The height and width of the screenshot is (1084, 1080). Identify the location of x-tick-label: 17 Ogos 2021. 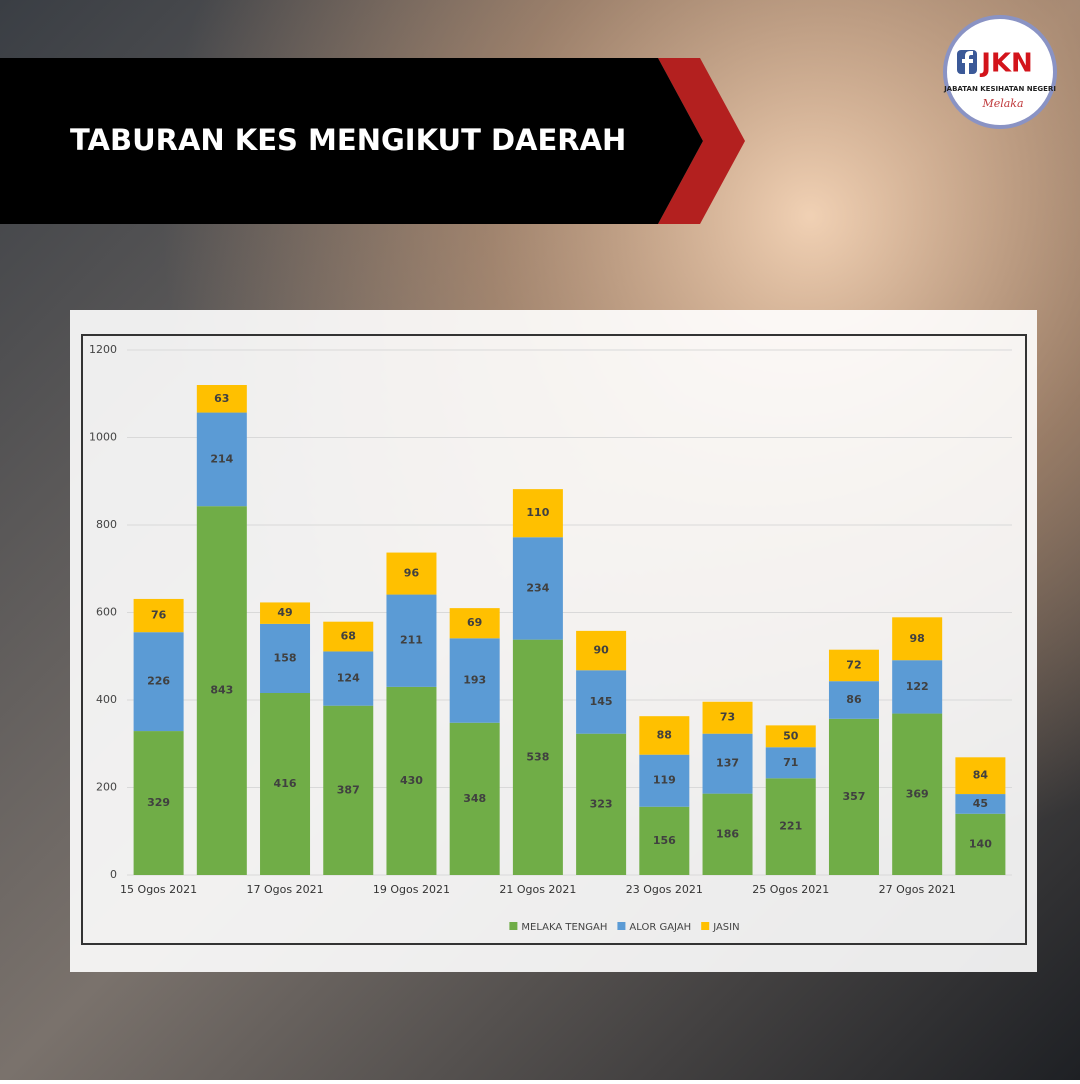
(284, 889).